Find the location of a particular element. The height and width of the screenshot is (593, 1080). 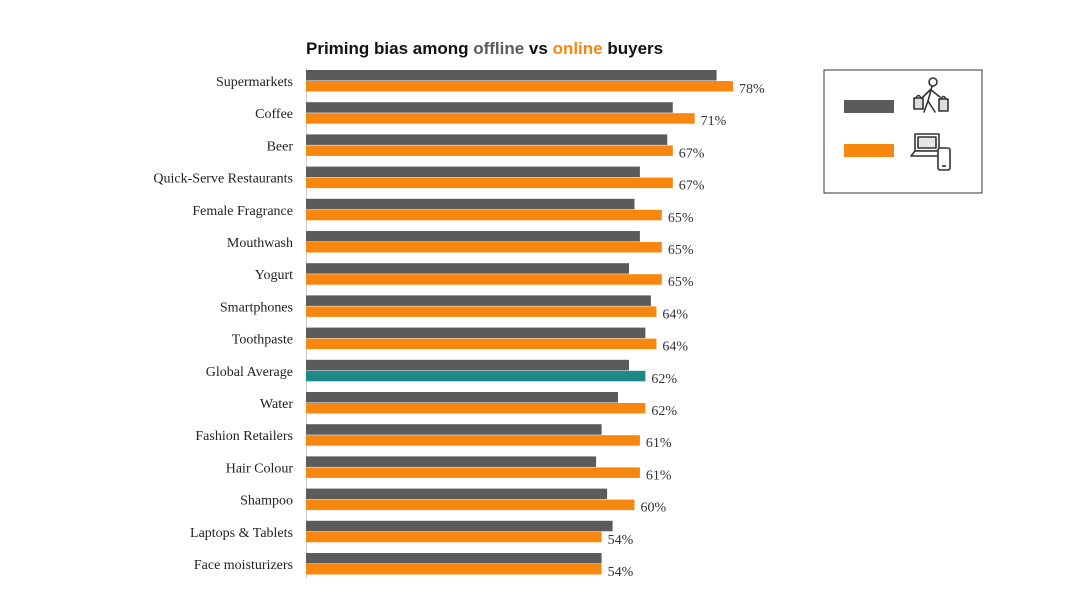

bar-online-fashion-retailers is located at coordinates (473, 440).